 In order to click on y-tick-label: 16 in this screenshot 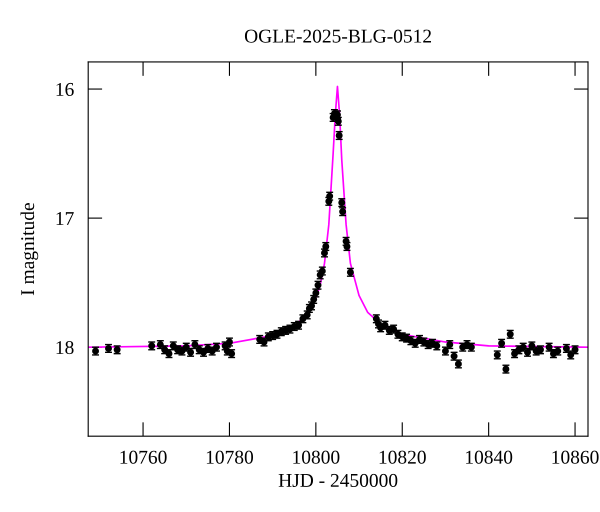, I will do `click(65, 89)`.